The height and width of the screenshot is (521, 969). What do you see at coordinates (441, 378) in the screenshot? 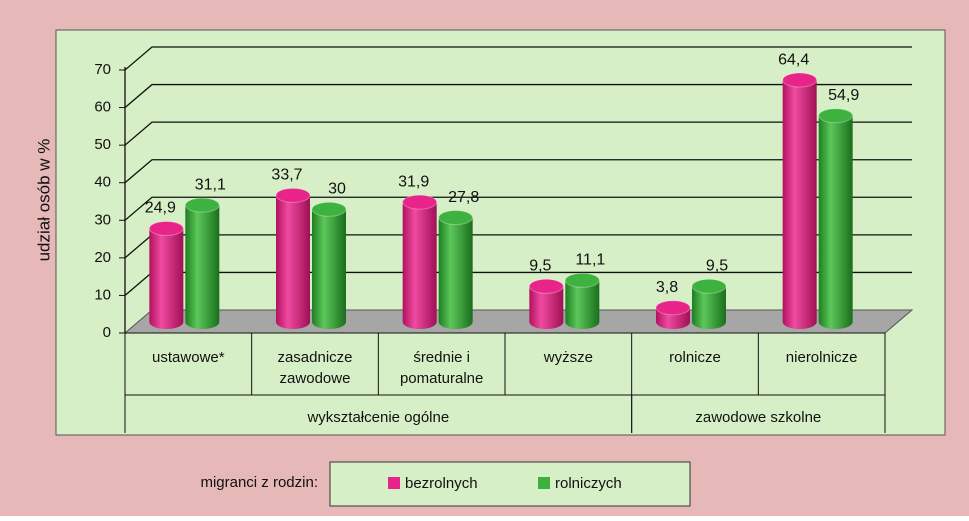
I see `x-tick-label: pomaturalne` at bounding box center [441, 378].